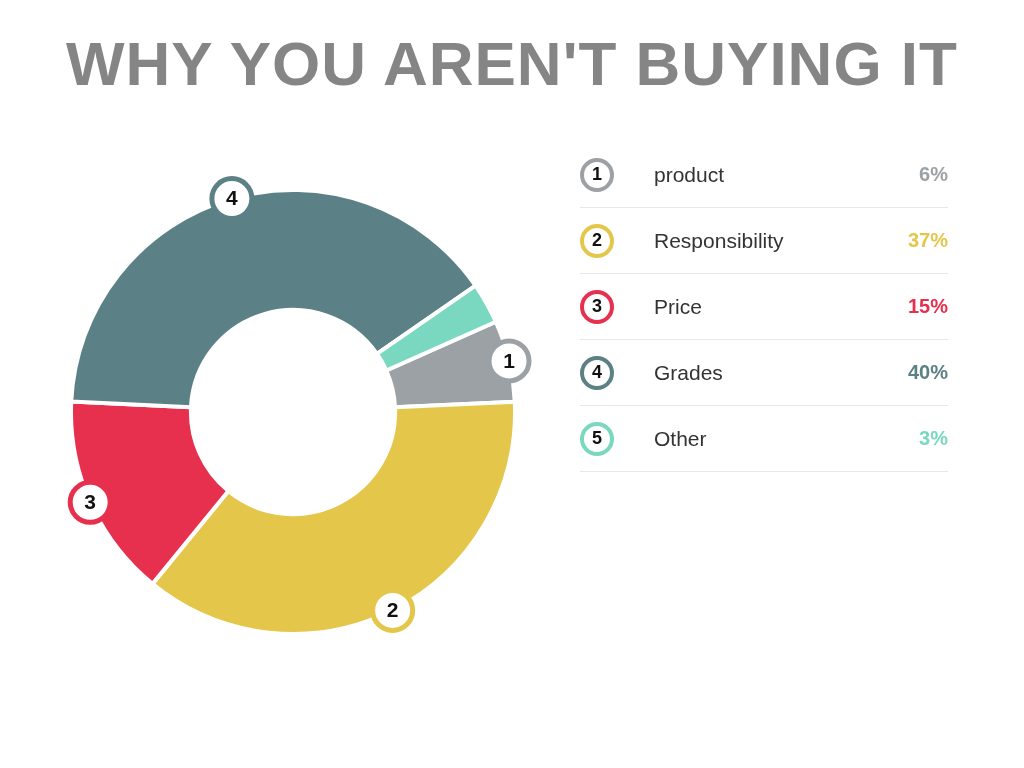 The image size is (1024, 768). I want to click on legend-label: Price, so click(678, 306).